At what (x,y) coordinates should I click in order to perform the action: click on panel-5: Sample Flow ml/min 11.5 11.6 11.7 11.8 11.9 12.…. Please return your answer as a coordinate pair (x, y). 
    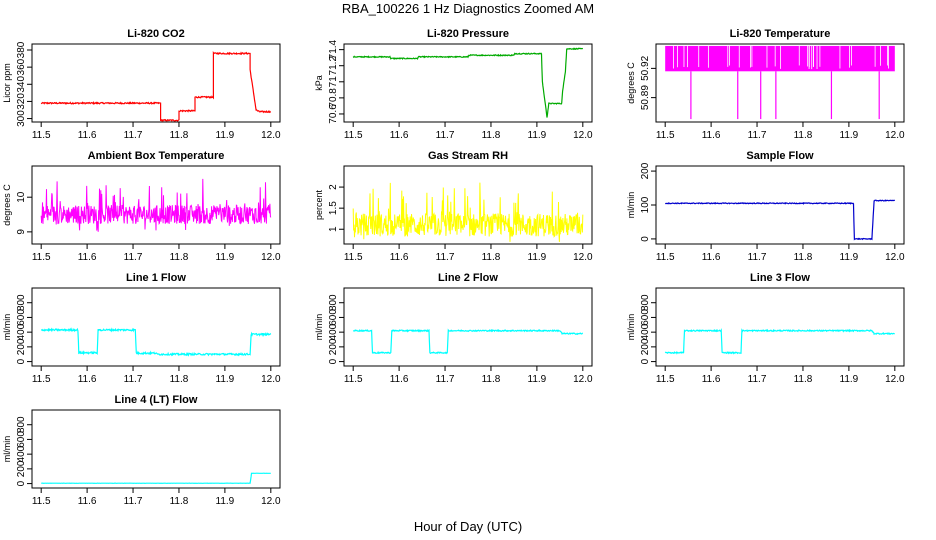
    Looking at the image, I should click on (765, 206).